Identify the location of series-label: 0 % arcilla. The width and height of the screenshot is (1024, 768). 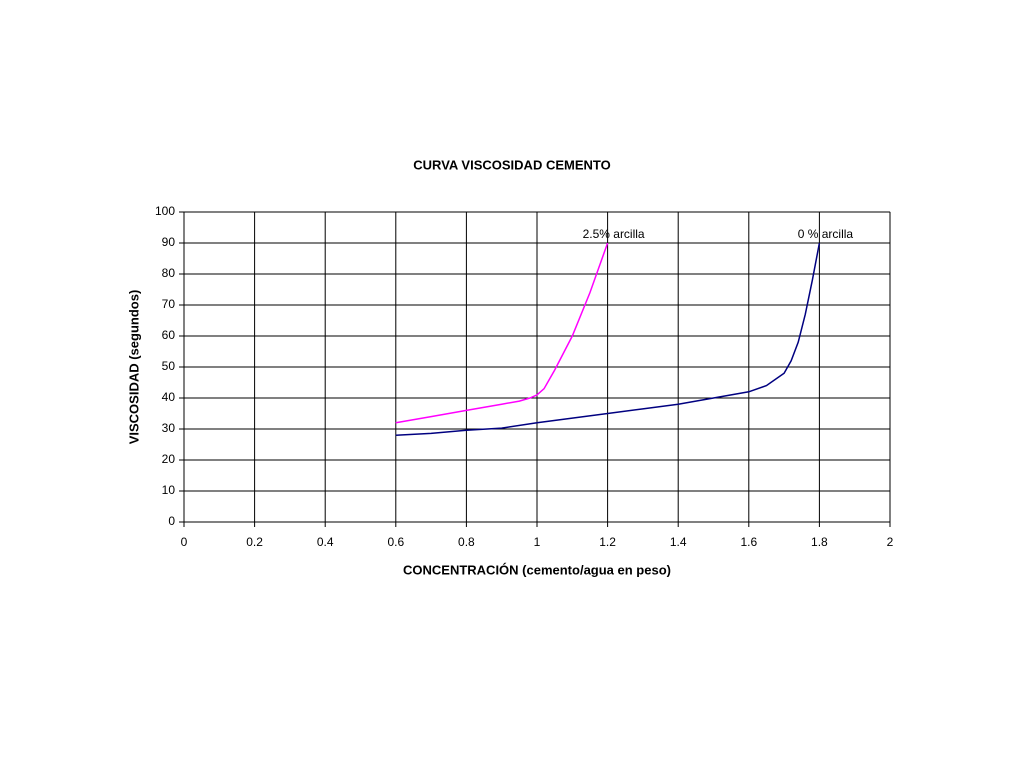
(826, 234).